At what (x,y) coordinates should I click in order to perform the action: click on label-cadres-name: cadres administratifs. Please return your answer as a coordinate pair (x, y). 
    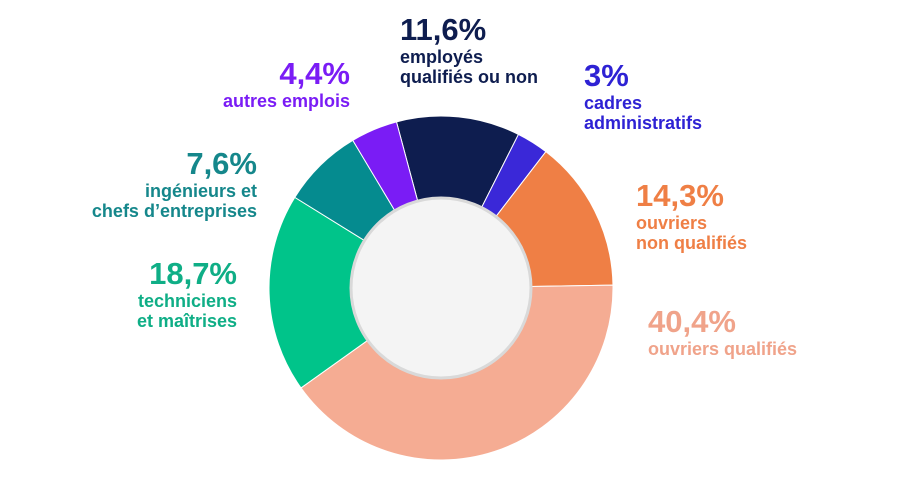
    Looking at the image, I should click on (643, 112).